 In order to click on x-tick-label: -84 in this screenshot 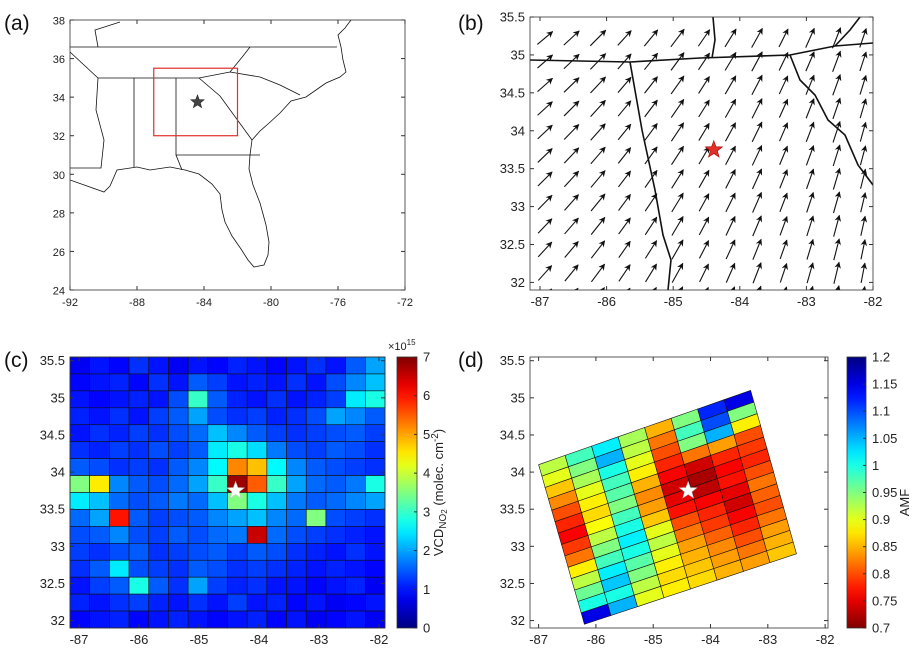, I will do `click(204, 303)`.